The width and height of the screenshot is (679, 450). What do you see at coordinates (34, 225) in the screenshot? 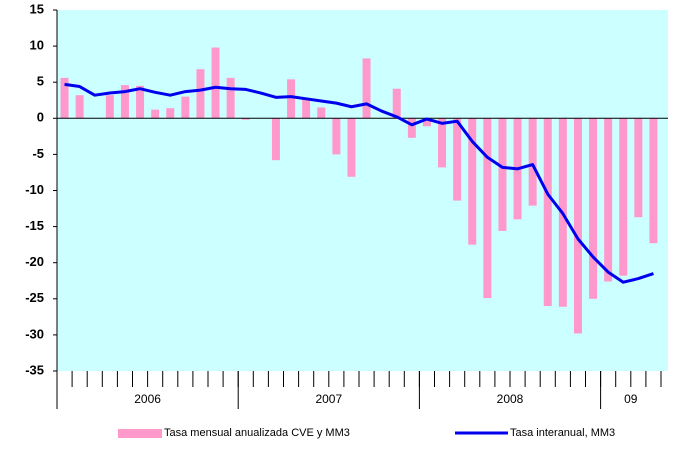
I see `y-tick-label: -15` at bounding box center [34, 225].